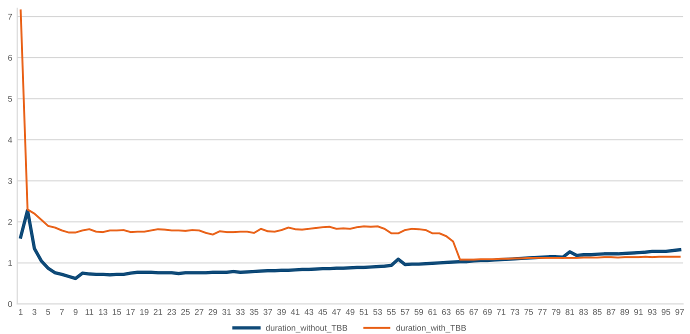 The height and width of the screenshot is (334, 690). Describe the element at coordinates (515, 312) in the screenshot. I see `x-tick-label: 73` at that location.